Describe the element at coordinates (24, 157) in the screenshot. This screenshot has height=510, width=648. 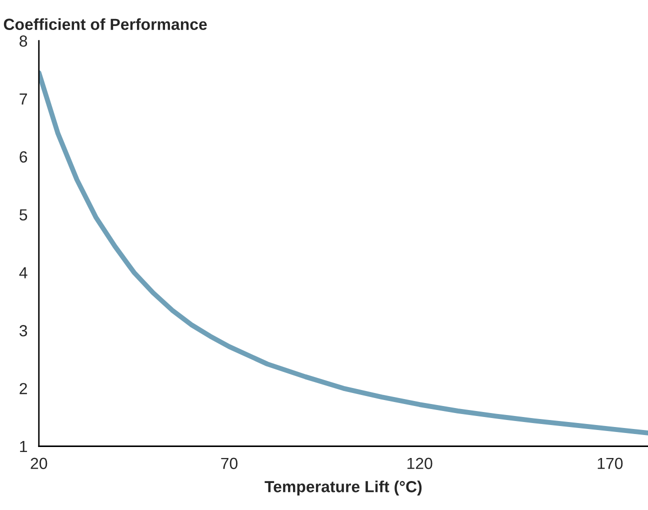
I see `y-tick-label: 6` at that location.